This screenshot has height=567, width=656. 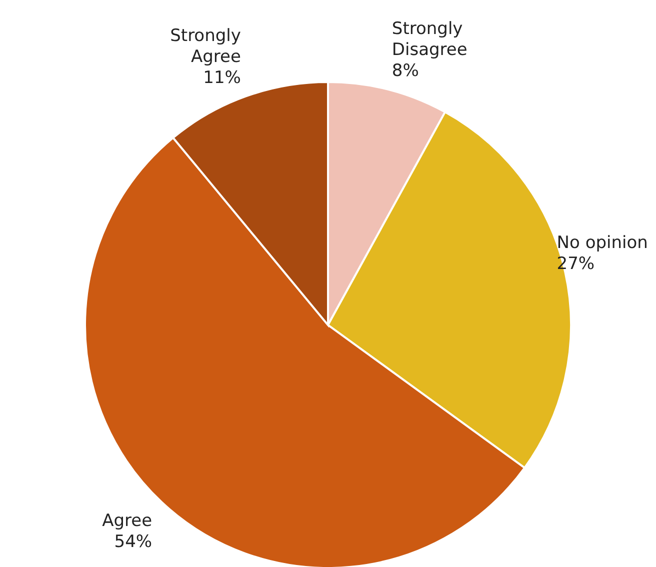 I want to click on slice-label: No opinion, so click(x=602, y=242).